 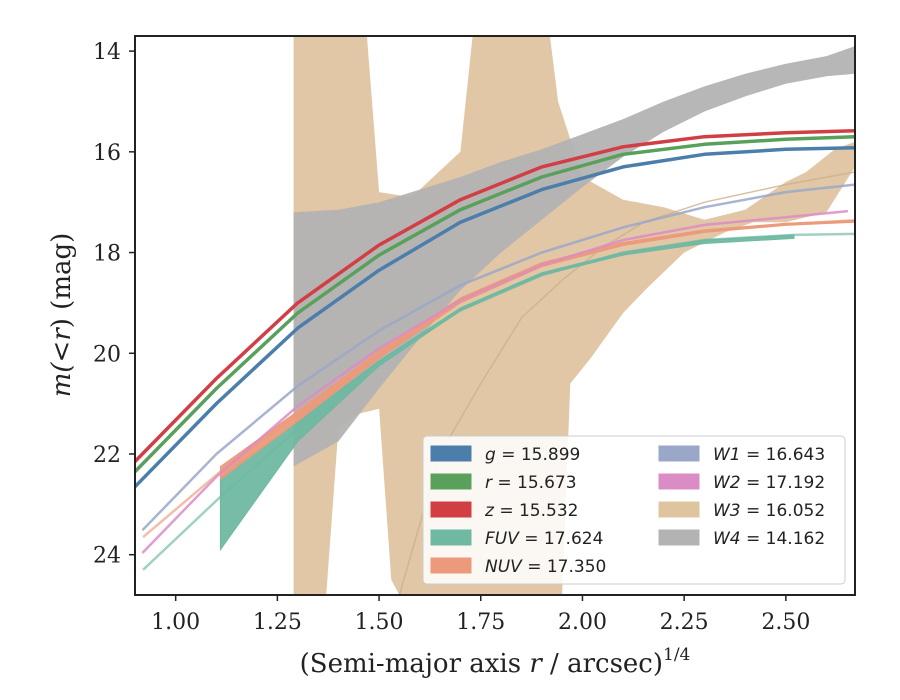 I want to click on x-tick-label: 1.25, so click(x=277, y=622).